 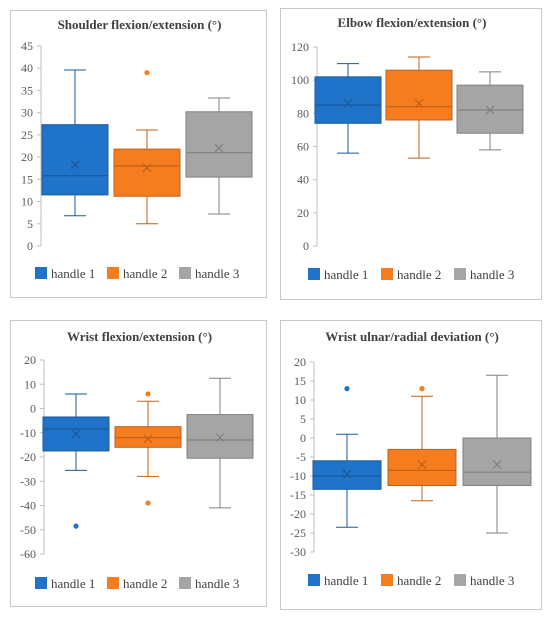 What do you see at coordinates (28, 530) in the screenshot?
I see `y-tick-label: -50` at bounding box center [28, 530].